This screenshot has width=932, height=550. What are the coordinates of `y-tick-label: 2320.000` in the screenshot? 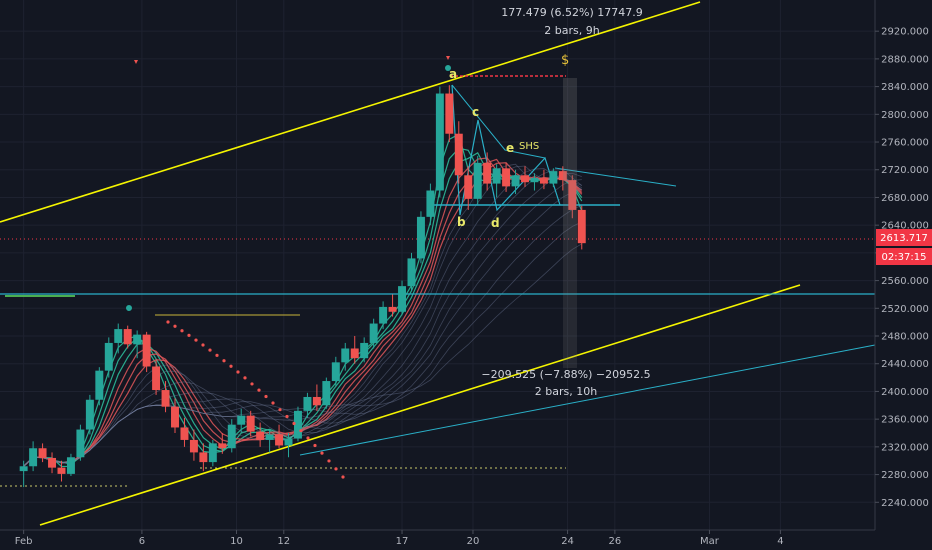 It's located at (905, 447).